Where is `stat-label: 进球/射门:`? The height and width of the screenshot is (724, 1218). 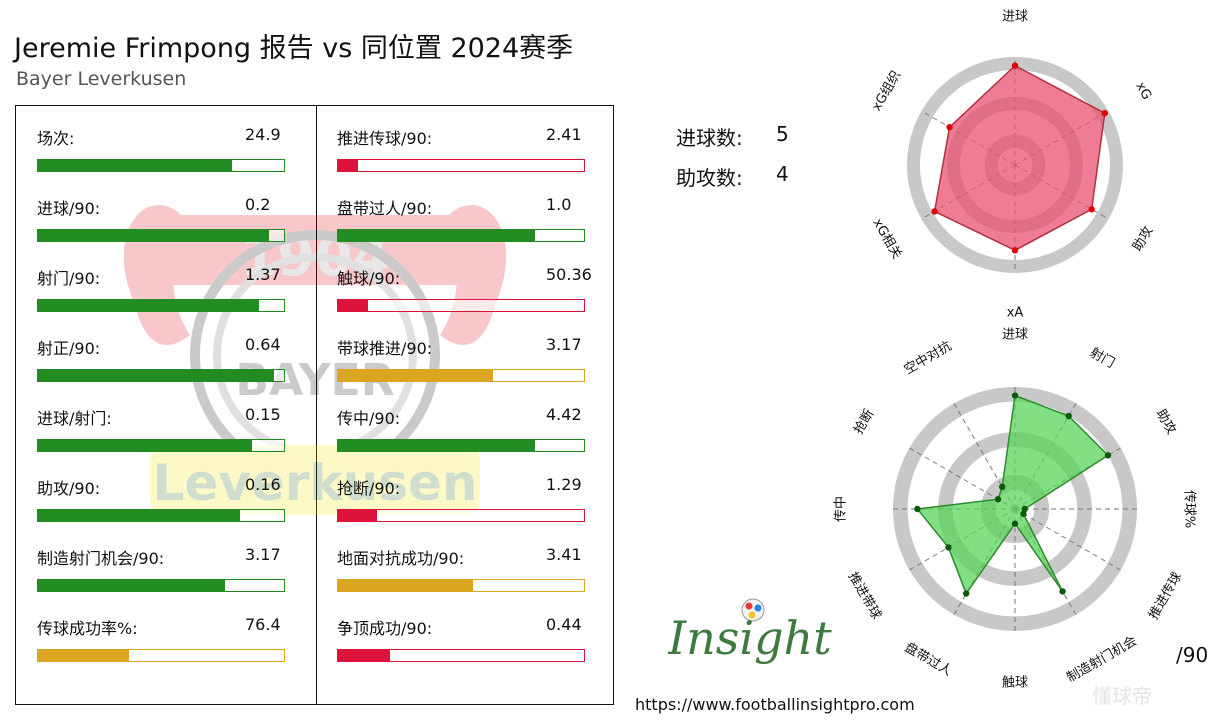
stat-label: 进球/射门: is located at coordinates (74, 418).